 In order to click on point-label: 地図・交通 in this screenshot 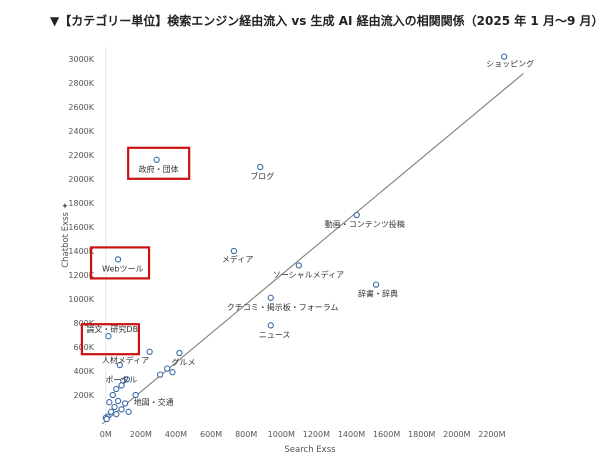, I will do `click(154, 402)`.